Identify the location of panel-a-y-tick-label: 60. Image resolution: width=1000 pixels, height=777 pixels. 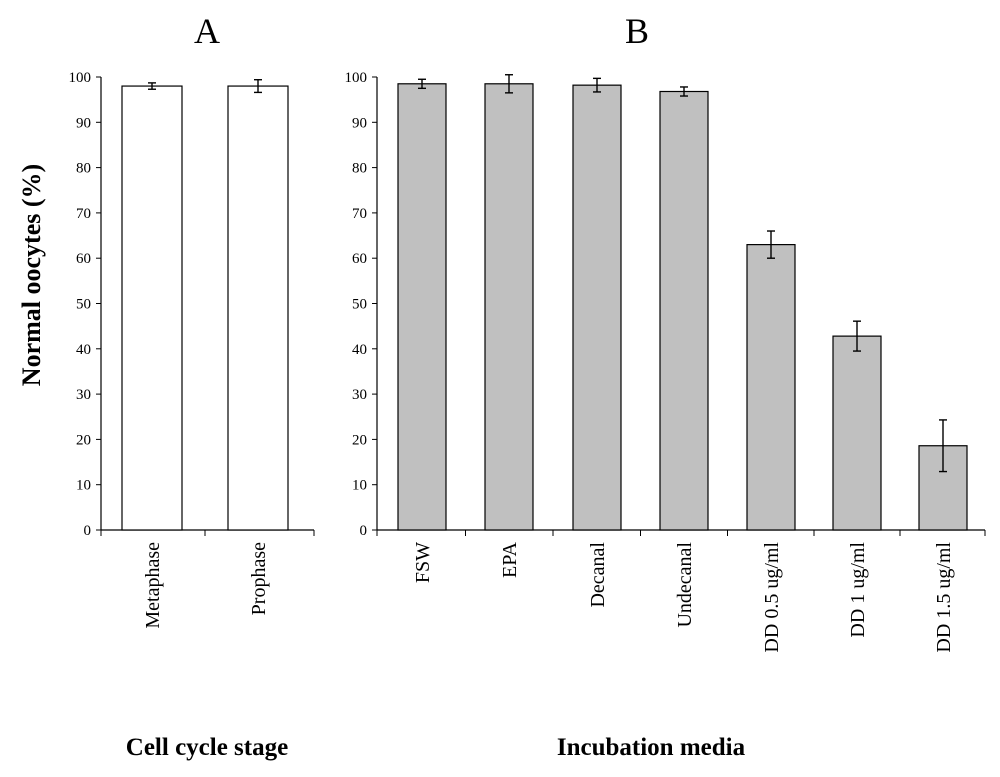
(83, 259).